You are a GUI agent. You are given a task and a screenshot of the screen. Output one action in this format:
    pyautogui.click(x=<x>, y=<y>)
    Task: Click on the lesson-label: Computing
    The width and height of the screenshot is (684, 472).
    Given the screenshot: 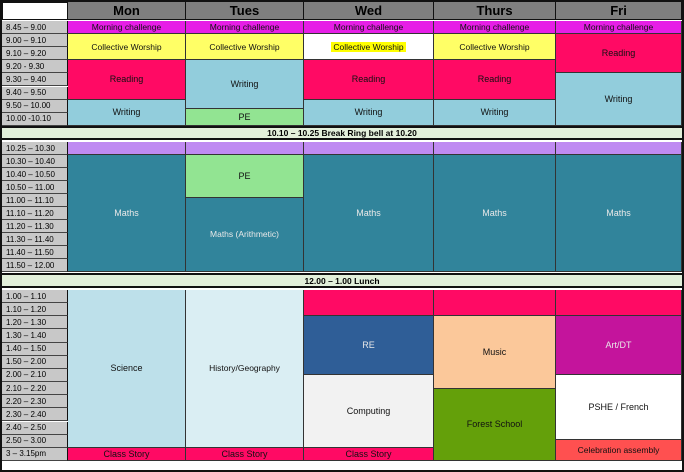 What is the action you would take?
    pyautogui.click(x=368, y=411)
    